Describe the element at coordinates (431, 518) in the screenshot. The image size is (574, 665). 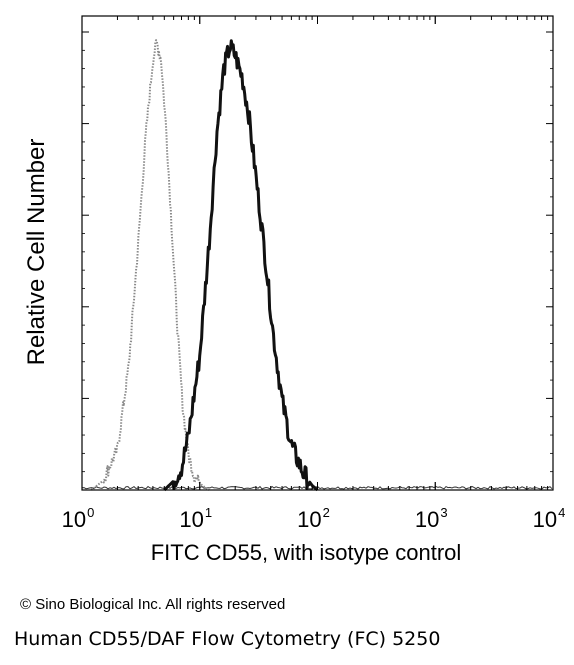
I see `x-tick-label: 10³` at that location.